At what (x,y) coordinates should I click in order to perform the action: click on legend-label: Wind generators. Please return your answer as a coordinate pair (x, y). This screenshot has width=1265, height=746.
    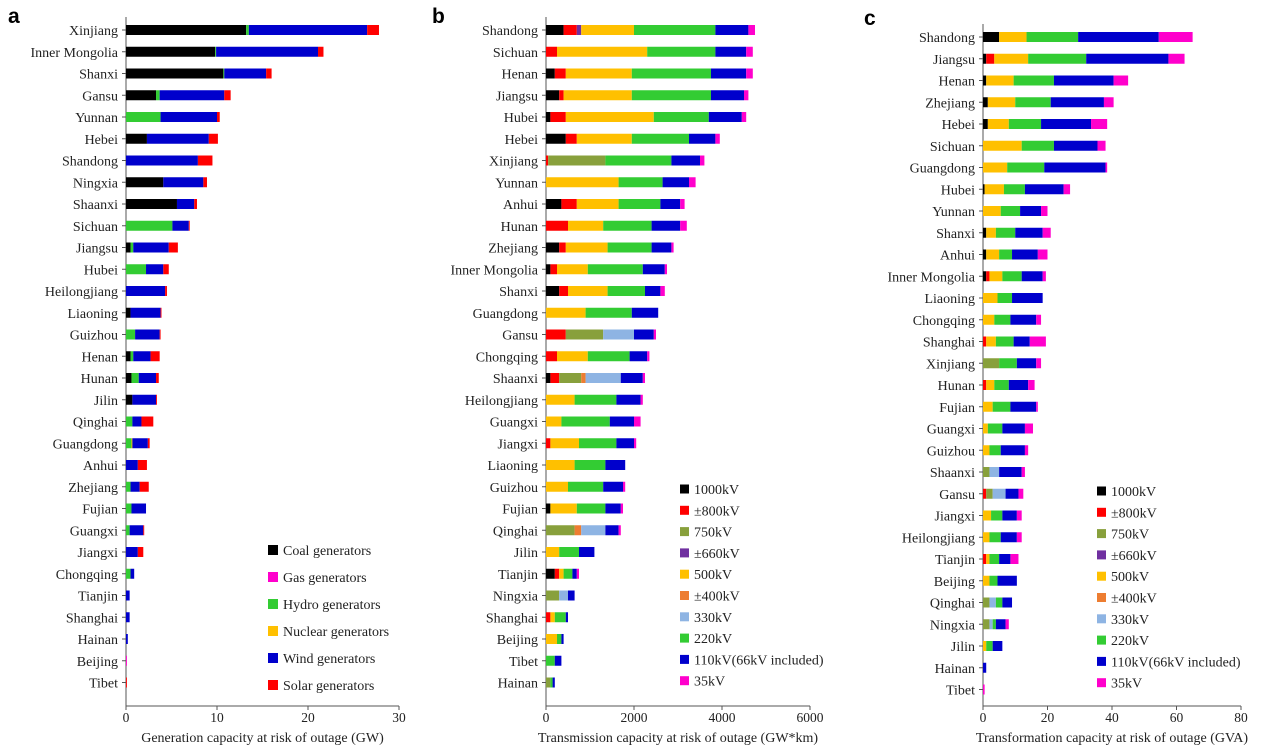
    Looking at the image, I should click on (329, 659).